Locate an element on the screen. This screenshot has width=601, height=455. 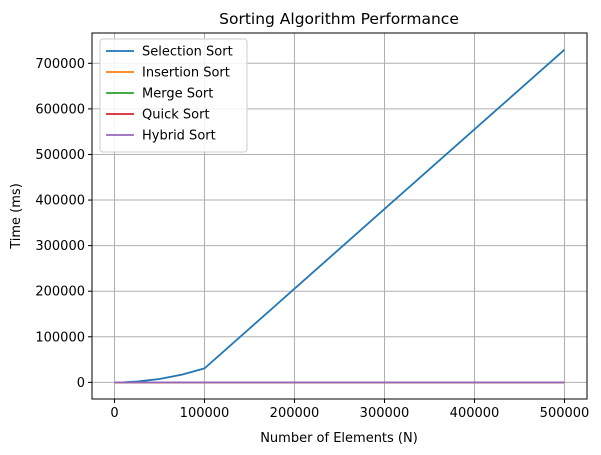
y-tick-label: 300000 is located at coordinates (60, 246).